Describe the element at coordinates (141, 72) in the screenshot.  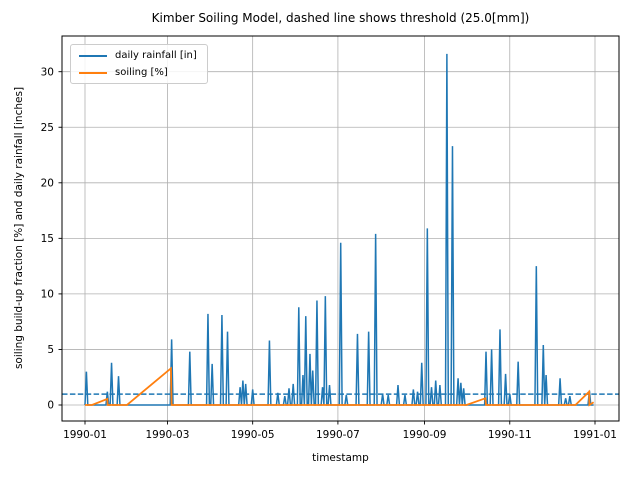
I see `legend-label: soiling [%]` at that location.